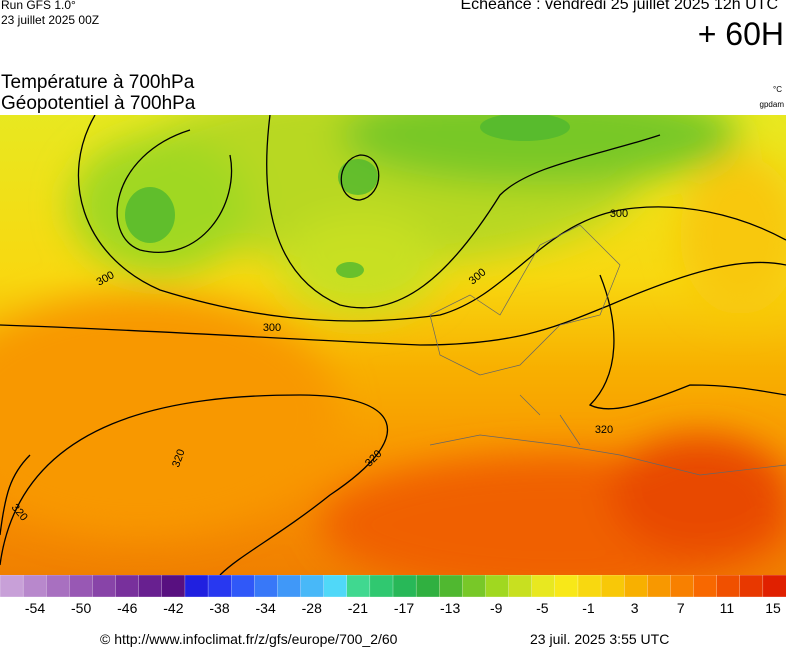  Describe the element at coordinates (98, 103) in the screenshot. I see `title: Géopotentiel à 700hPa` at that location.